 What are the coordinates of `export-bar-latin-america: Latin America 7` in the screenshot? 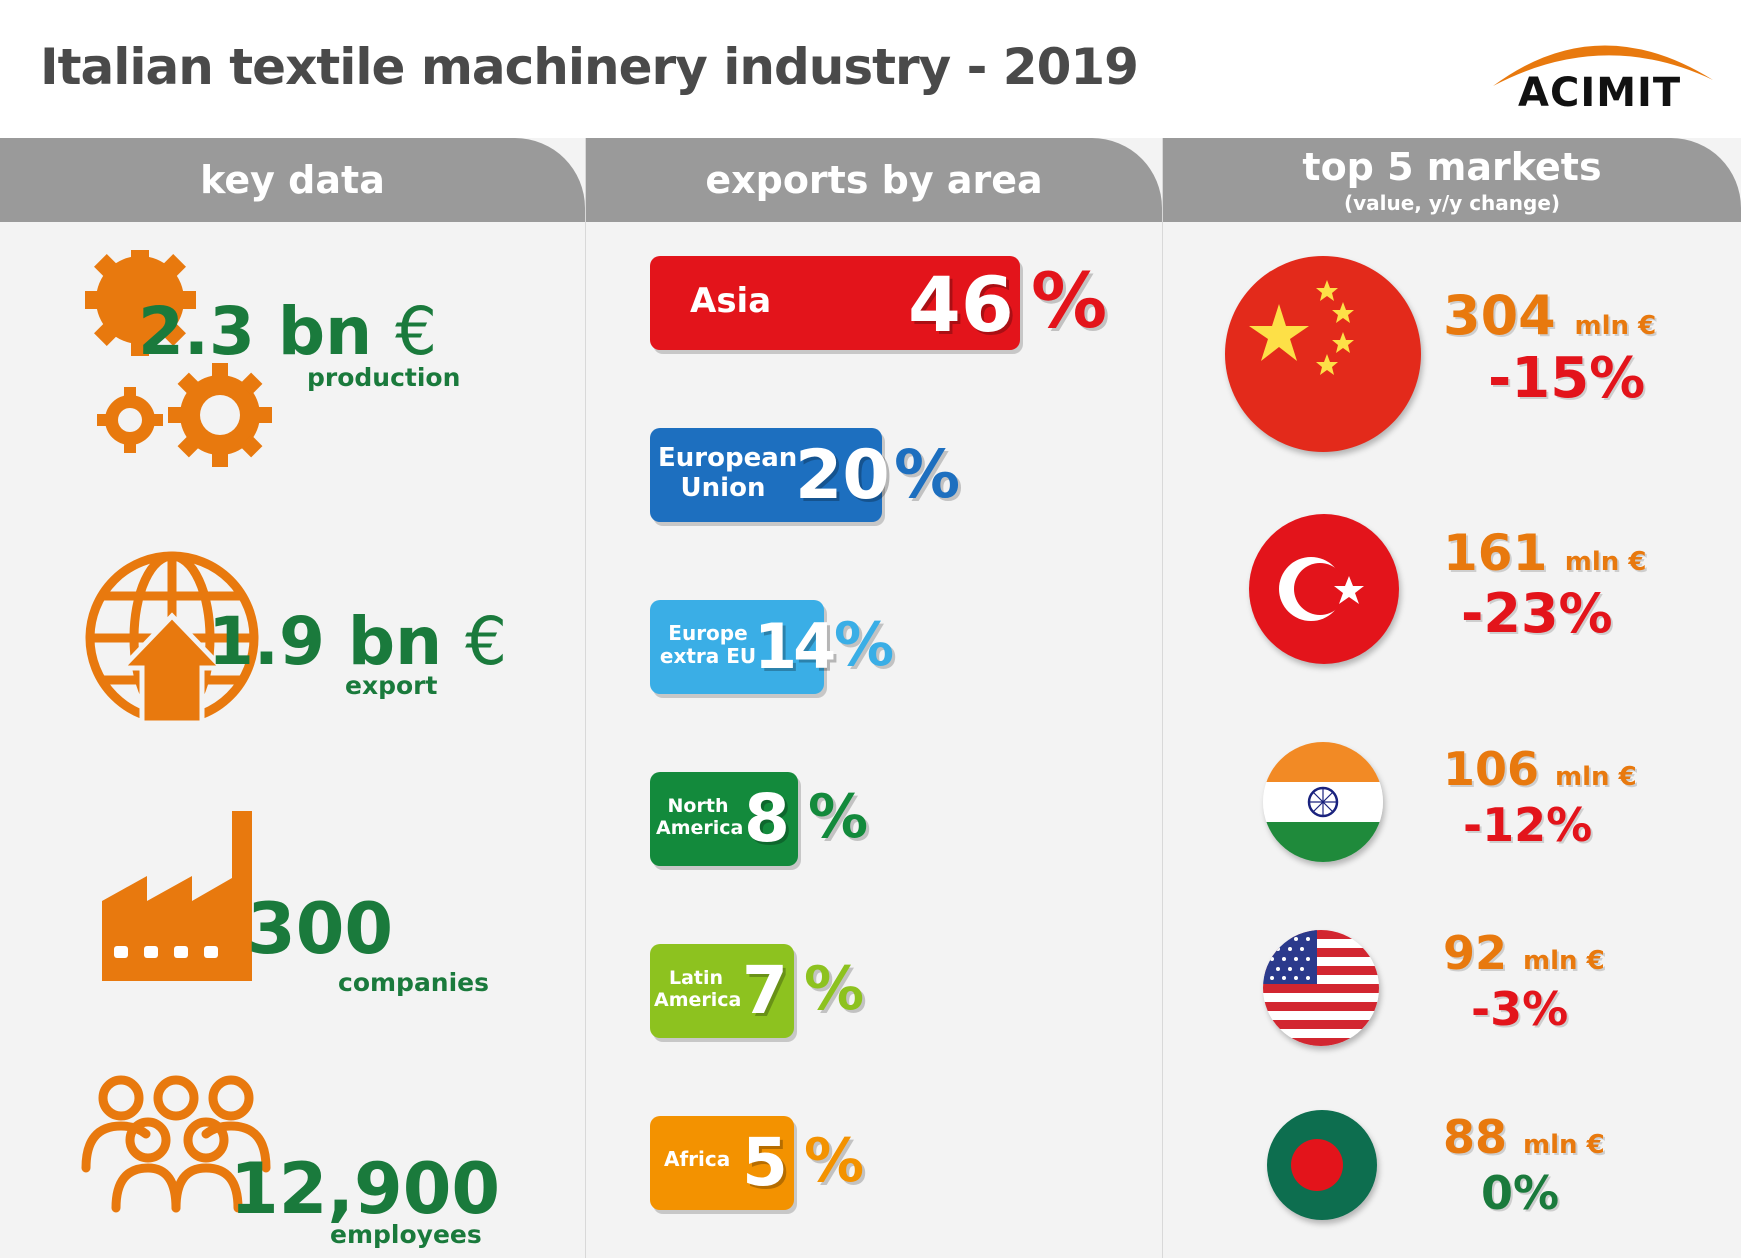 It's located at (722, 991).